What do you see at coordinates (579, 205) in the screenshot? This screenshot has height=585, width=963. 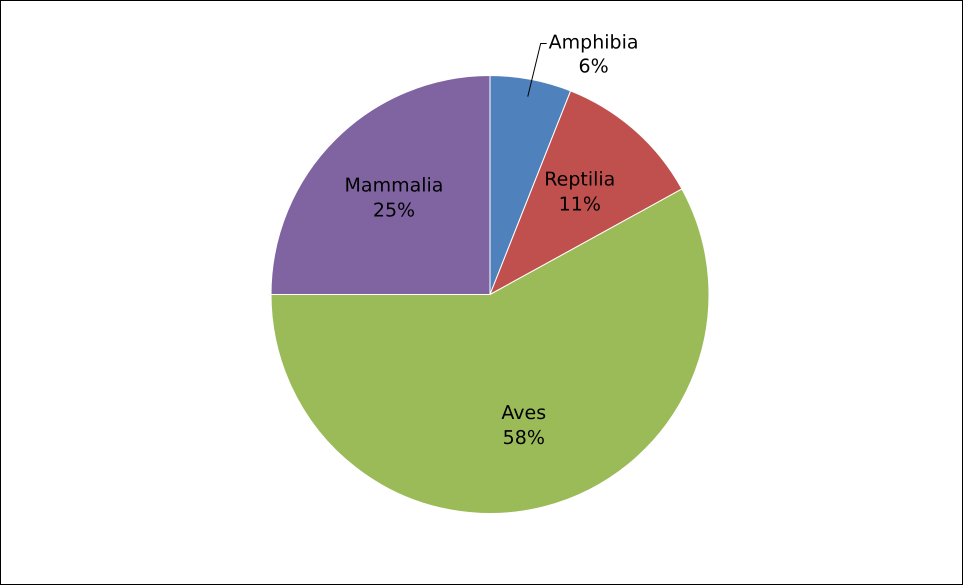 I see `data-label: 11%` at bounding box center [579, 205].